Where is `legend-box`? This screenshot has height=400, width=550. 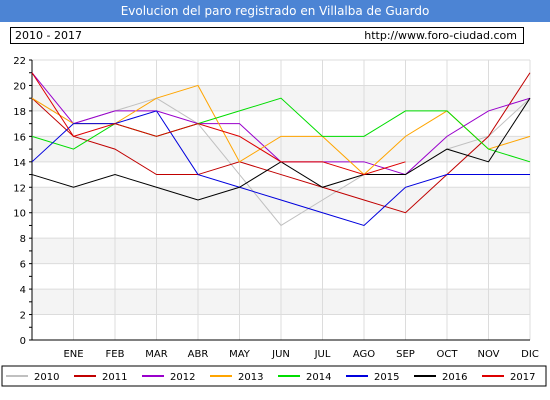 legend-box is located at coordinates (274, 376).